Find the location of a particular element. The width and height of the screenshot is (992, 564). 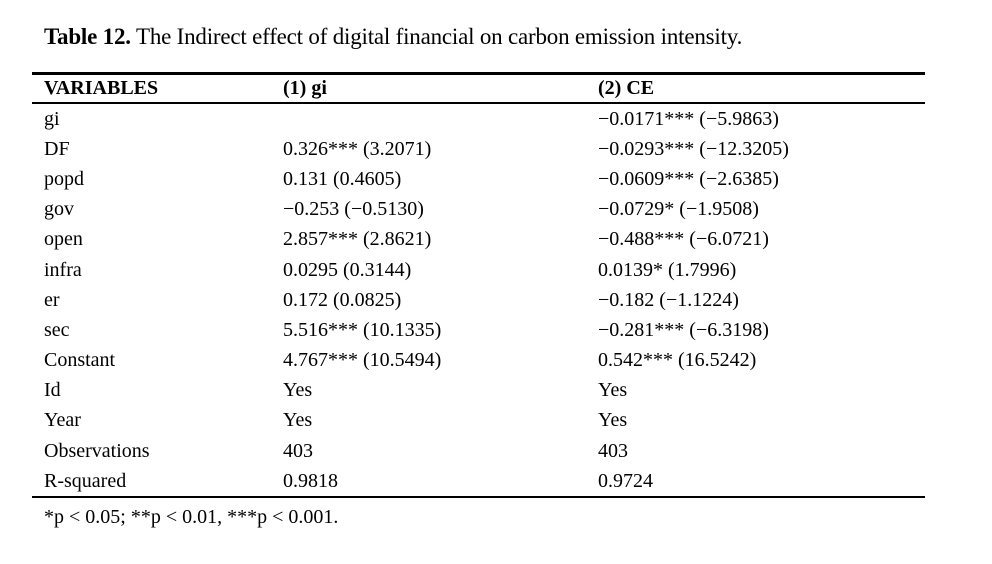

cell-variable: Id is located at coordinates (52, 390).